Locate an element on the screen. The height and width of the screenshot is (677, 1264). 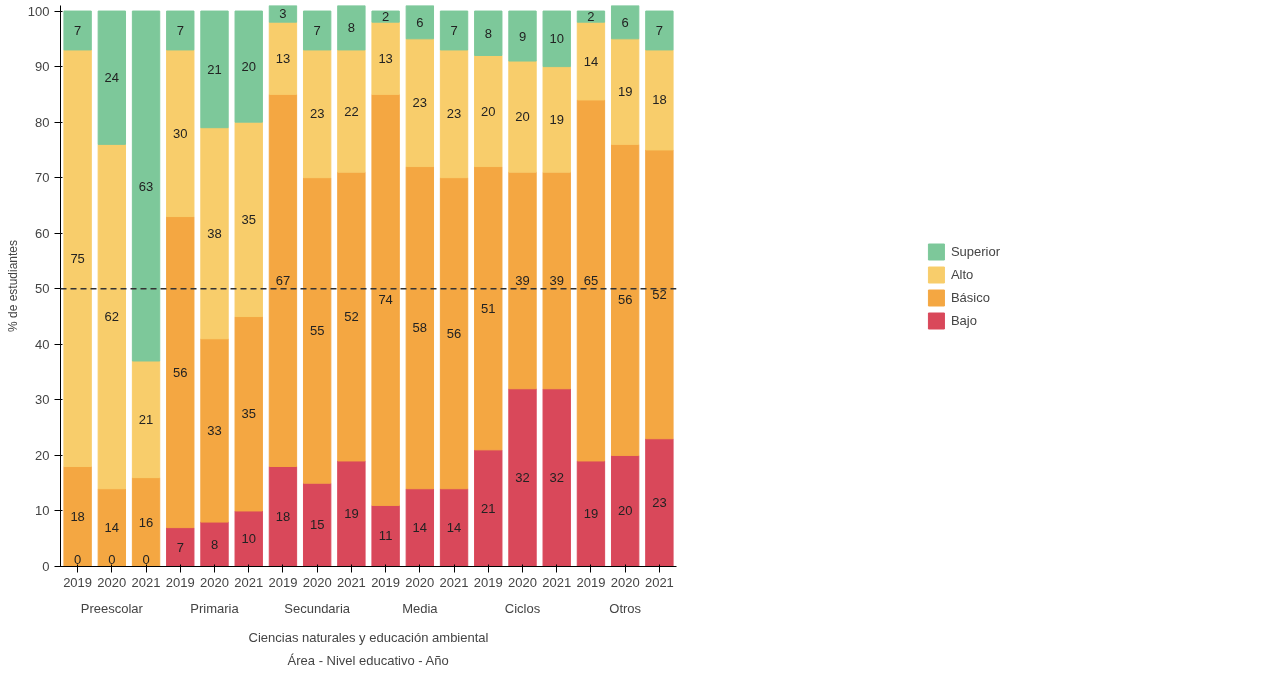
data-label: 39 is located at coordinates (522, 280).